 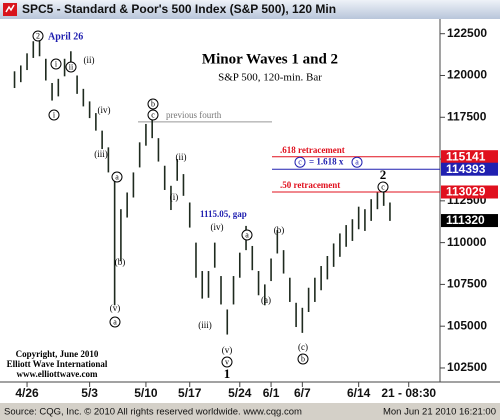 What do you see at coordinates (270, 78) in the screenshot?
I see `chart-subtitle: S&P 500, 120-min. Bar` at bounding box center [270, 78].